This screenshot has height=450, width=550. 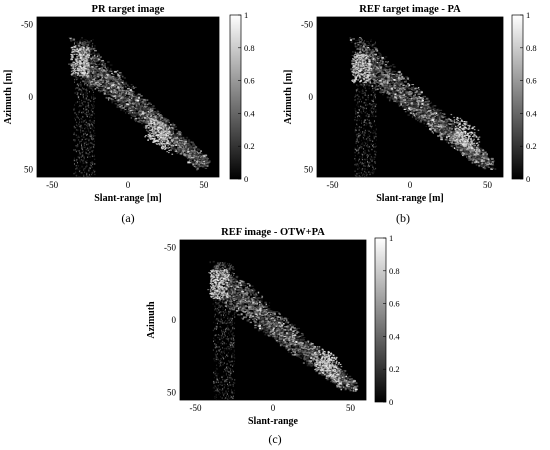 I want to click on chart-title: PR target image, so click(x=128, y=9).